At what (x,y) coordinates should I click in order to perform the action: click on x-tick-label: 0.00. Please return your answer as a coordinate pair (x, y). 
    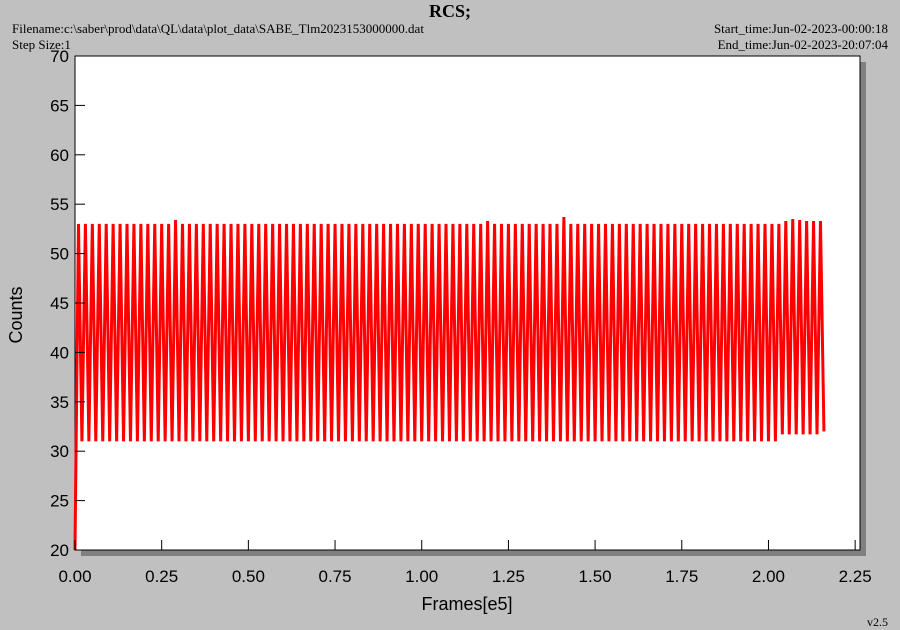
    Looking at the image, I should click on (74, 576).